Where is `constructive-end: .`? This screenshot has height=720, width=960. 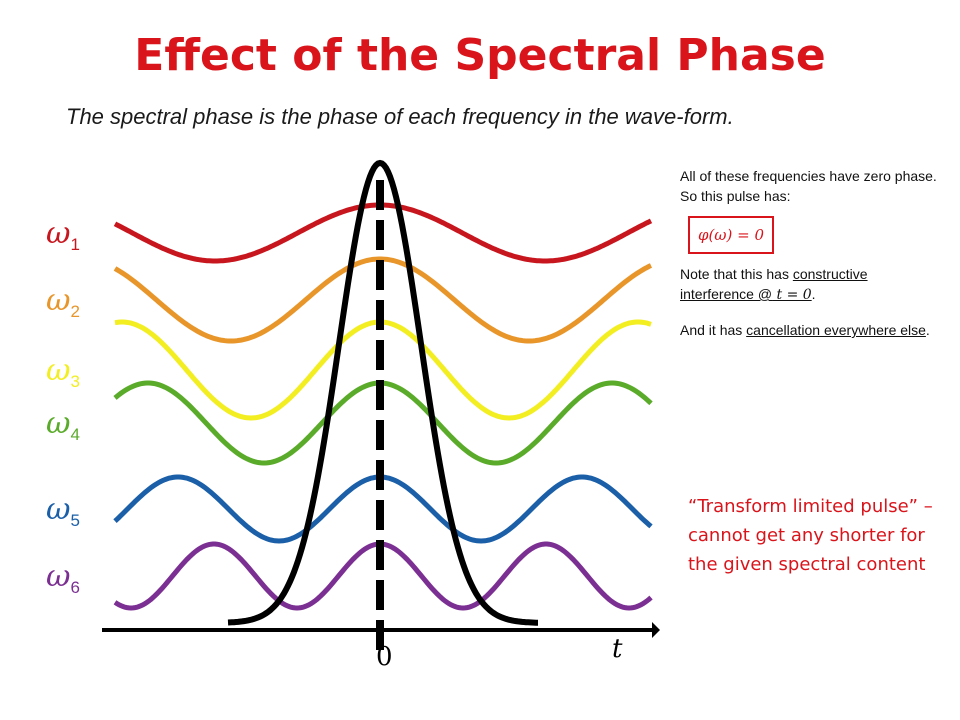
constructive-end: . is located at coordinates (813, 294).